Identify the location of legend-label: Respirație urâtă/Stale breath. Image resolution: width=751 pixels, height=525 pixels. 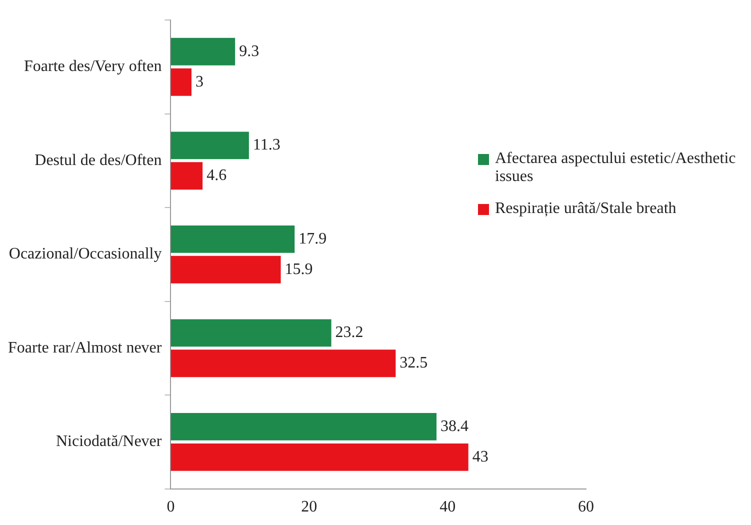
(585, 209).